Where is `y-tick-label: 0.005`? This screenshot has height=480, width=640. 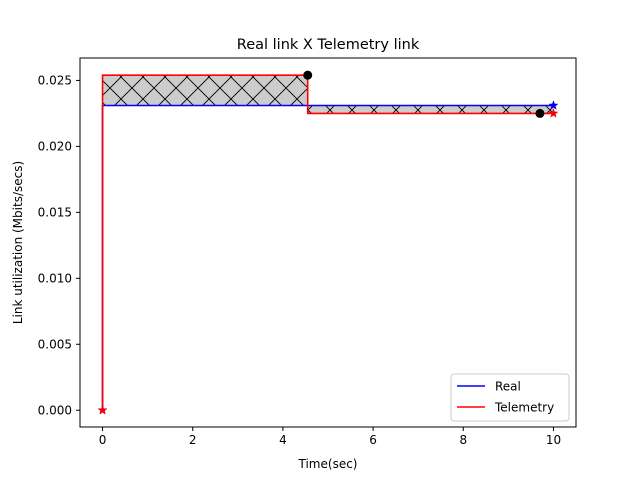
y-tick-label: 0.005 is located at coordinates (55, 345).